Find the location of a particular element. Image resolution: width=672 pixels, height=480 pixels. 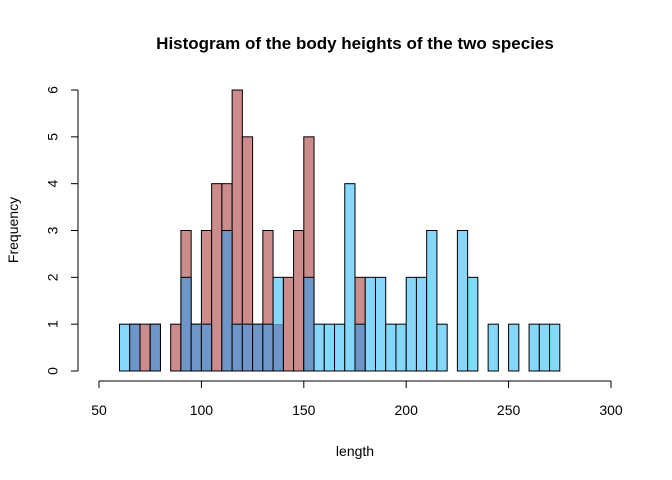

y-tick-label: 2 is located at coordinates (53, 277).